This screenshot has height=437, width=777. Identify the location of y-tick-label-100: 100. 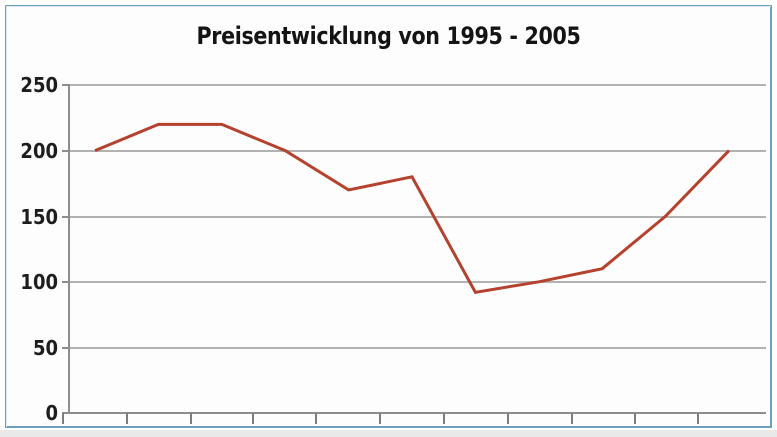
(39, 282).